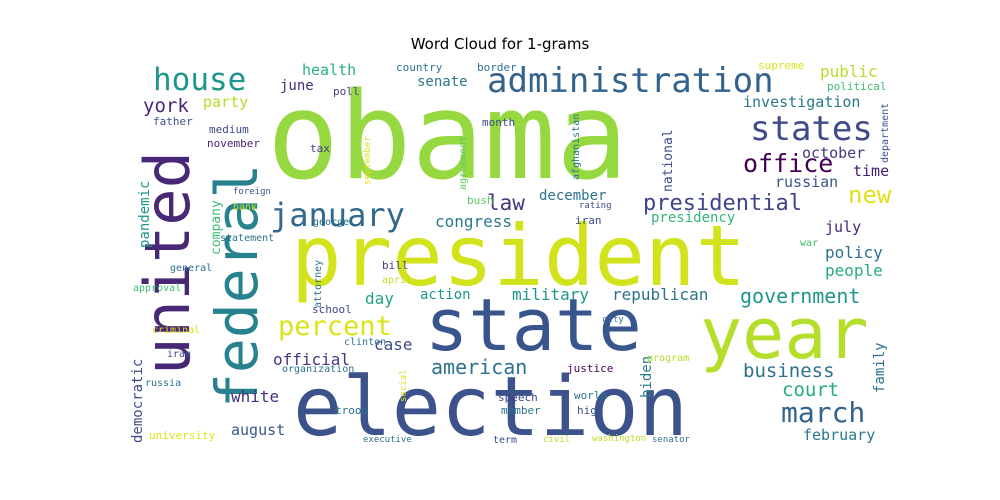  I want to click on word-senator: senator, so click(671, 440).